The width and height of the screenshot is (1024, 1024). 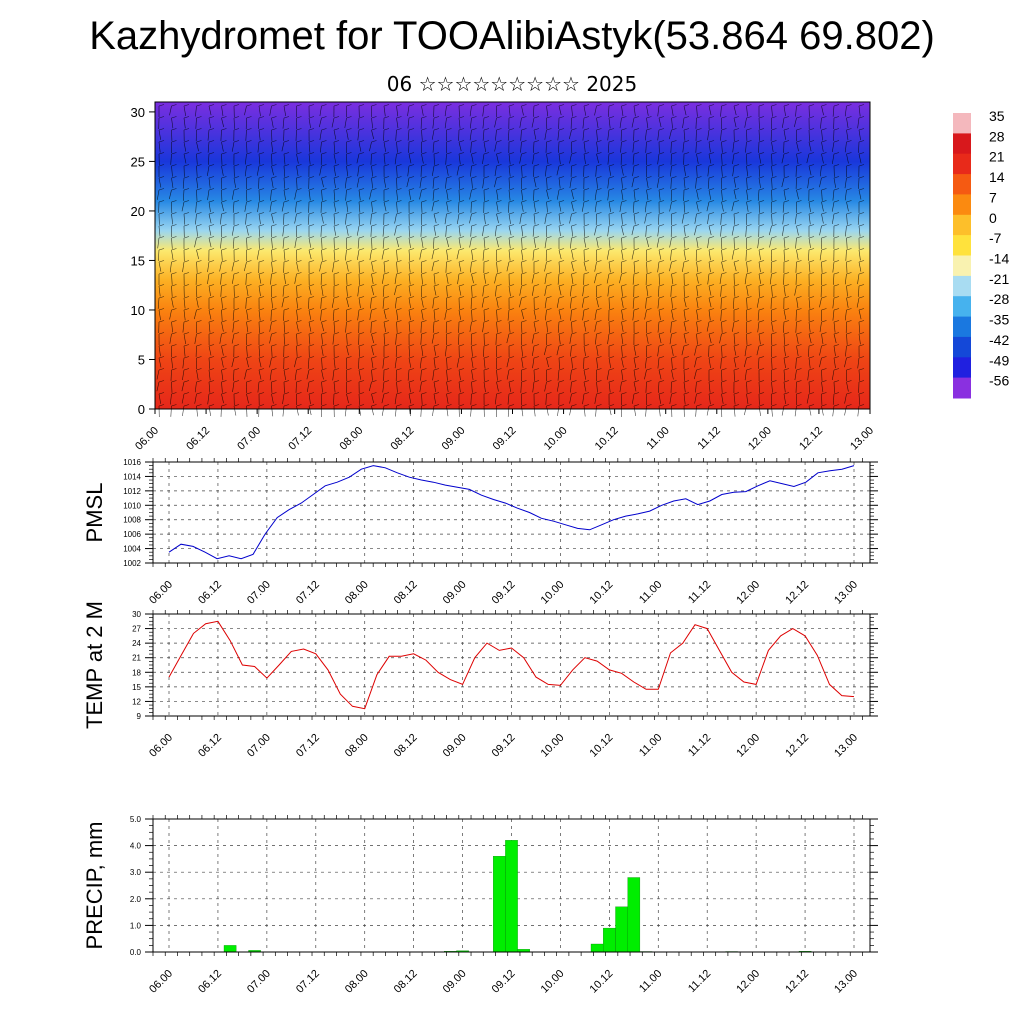 What do you see at coordinates (138, 161) in the screenshot?
I see `y-tick-label: 25` at bounding box center [138, 161].